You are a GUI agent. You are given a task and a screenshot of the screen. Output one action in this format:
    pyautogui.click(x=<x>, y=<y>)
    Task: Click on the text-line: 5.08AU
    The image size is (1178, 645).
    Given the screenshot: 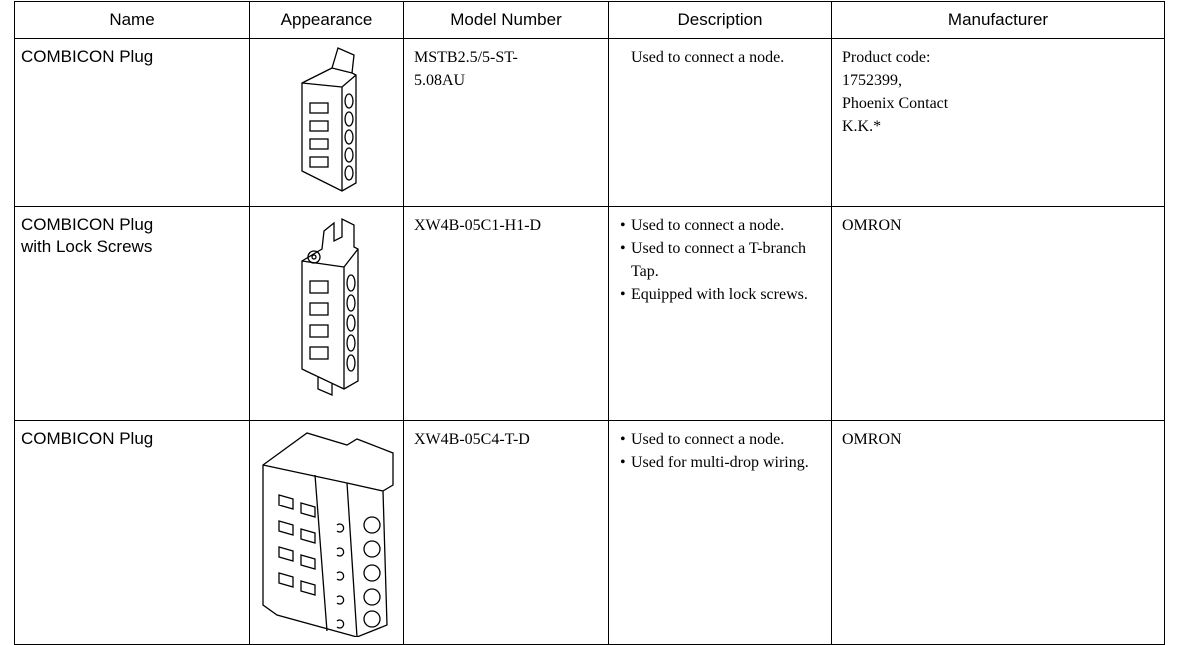 What is the action you would take?
    pyautogui.click(x=440, y=80)
    